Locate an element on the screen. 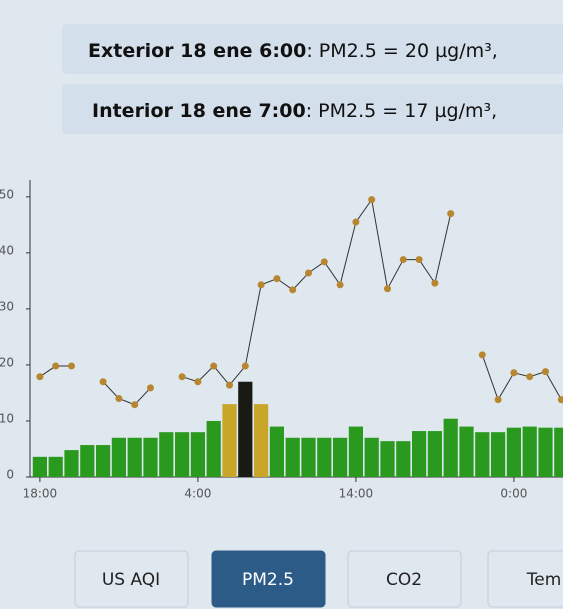 The image size is (563, 609). y-tick-label: 30 is located at coordinates (7, 306).